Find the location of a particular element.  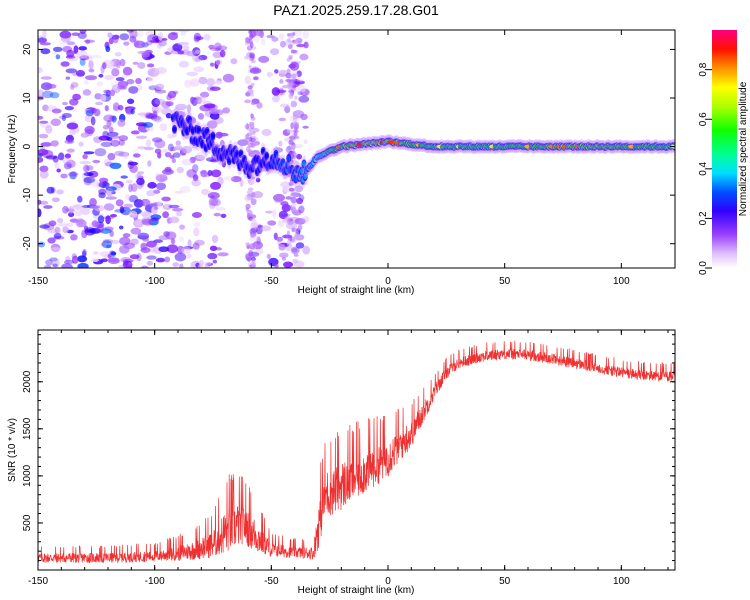

colorbar-tick-label: 0.6 is located at coordinates (703, 119).